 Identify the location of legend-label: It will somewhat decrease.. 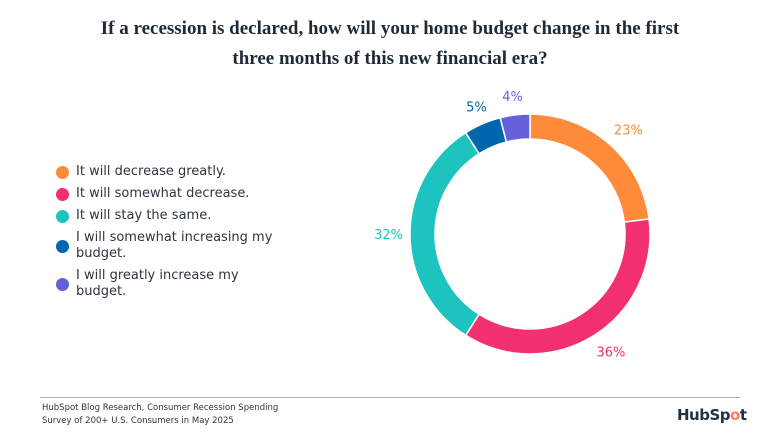
(163, 193).